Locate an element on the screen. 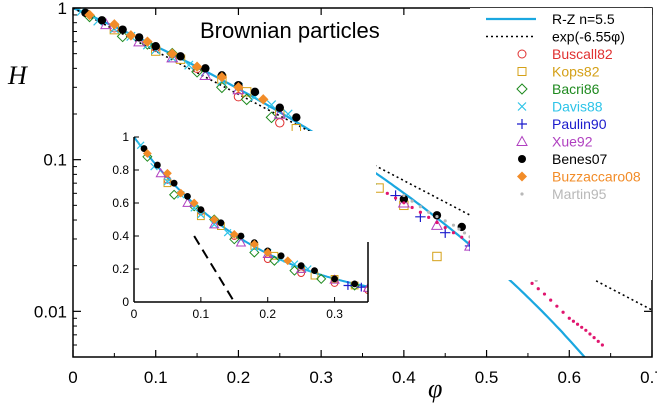  x-tick-label: 0.3 is located at coordinates (321, 377).